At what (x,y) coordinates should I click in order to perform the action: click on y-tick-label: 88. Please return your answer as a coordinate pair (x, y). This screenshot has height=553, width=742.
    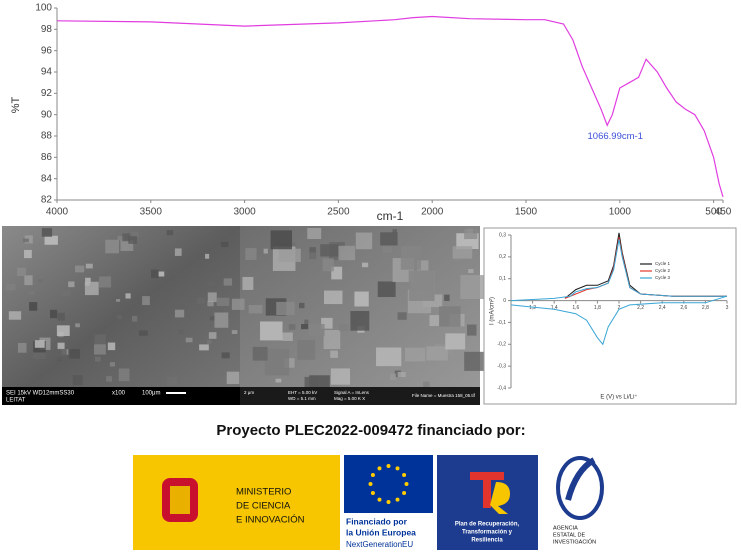
    Looking at the image, I should click on (47, 136).